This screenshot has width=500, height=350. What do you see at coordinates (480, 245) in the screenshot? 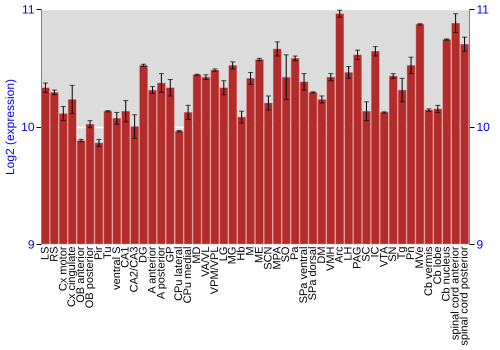
I see `y2-tick-label: 9` at bounding box center [480, 245].